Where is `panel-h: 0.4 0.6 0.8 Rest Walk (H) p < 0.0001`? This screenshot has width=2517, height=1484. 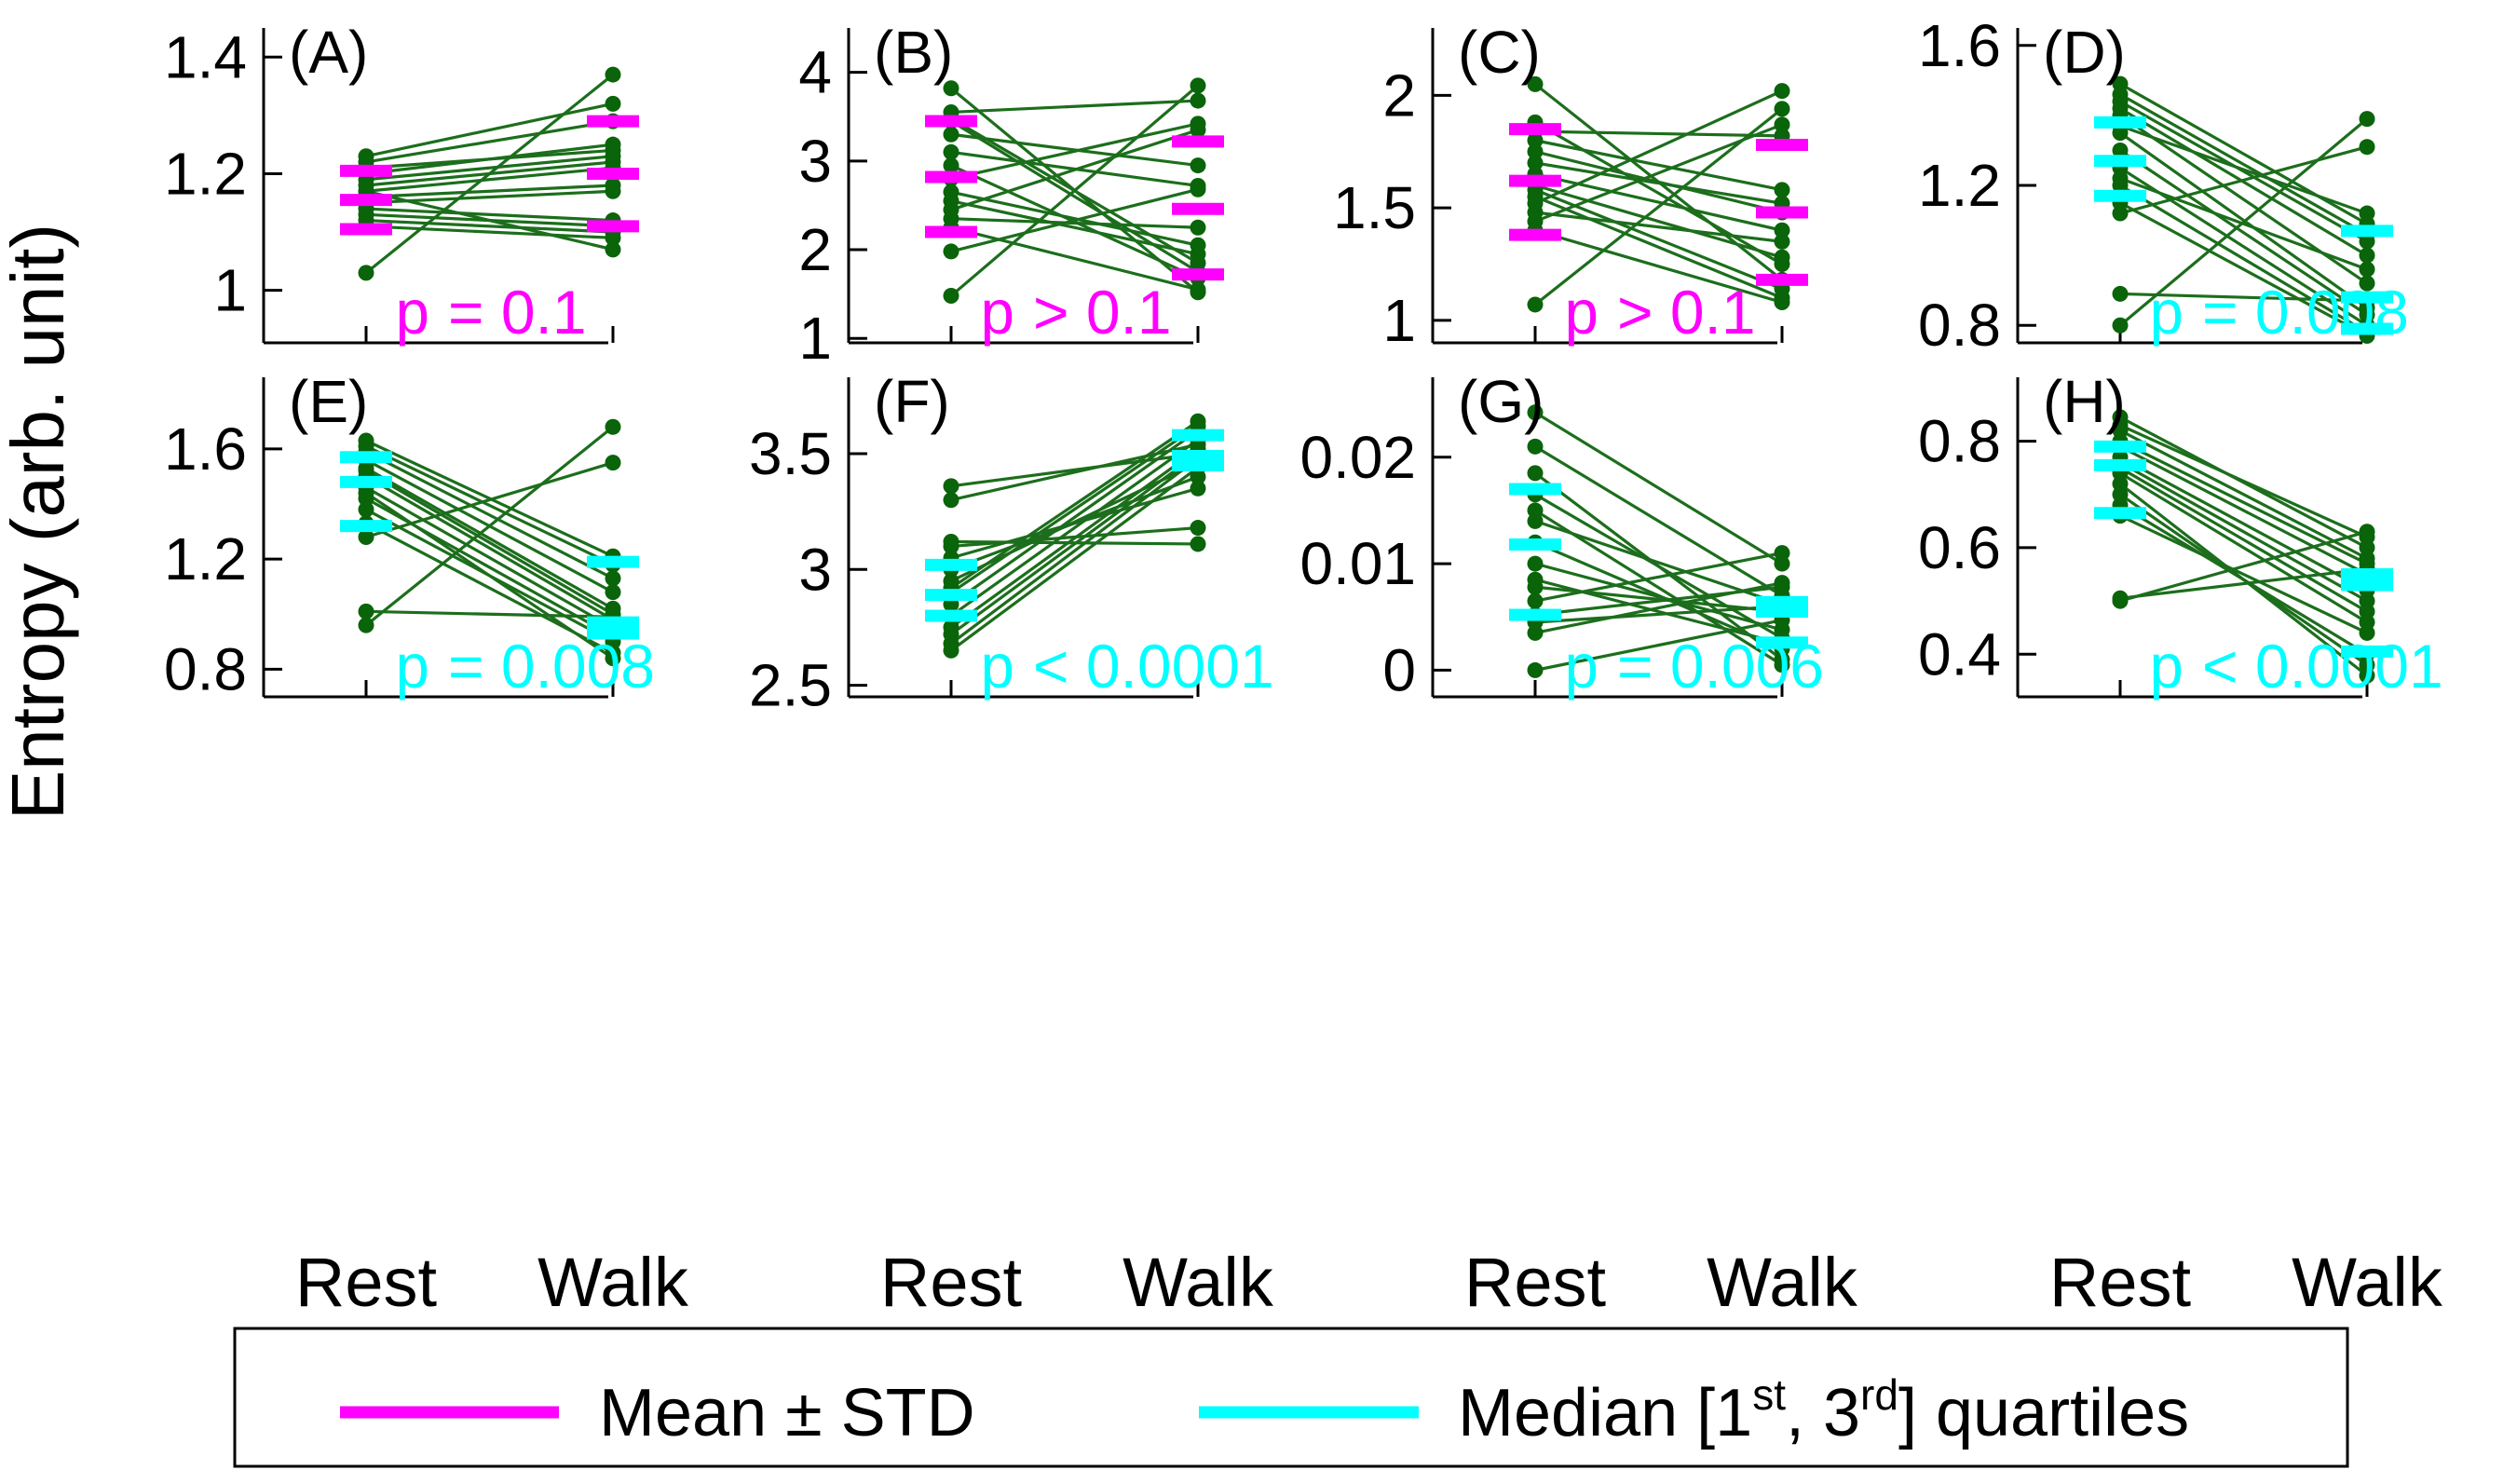 panel-h: 0.4 0.6 0.8 Rest Walk (H) p < 0.0001 is located at coordinates (2180, 845).